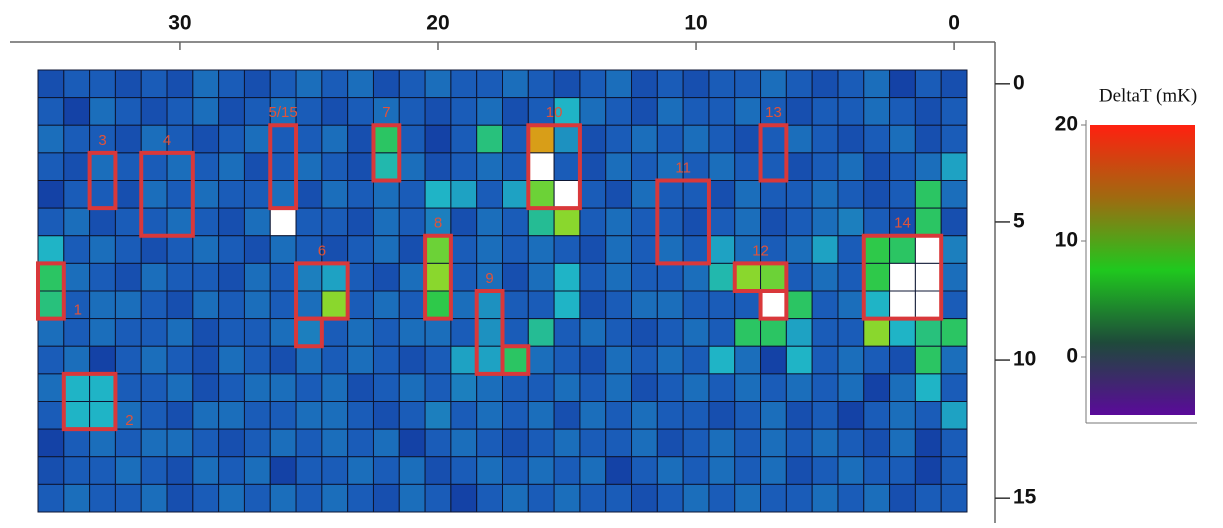  Describe the element at coordinates (695, 23) in the screenshot. I see `x-tick-label: 10` at that location.